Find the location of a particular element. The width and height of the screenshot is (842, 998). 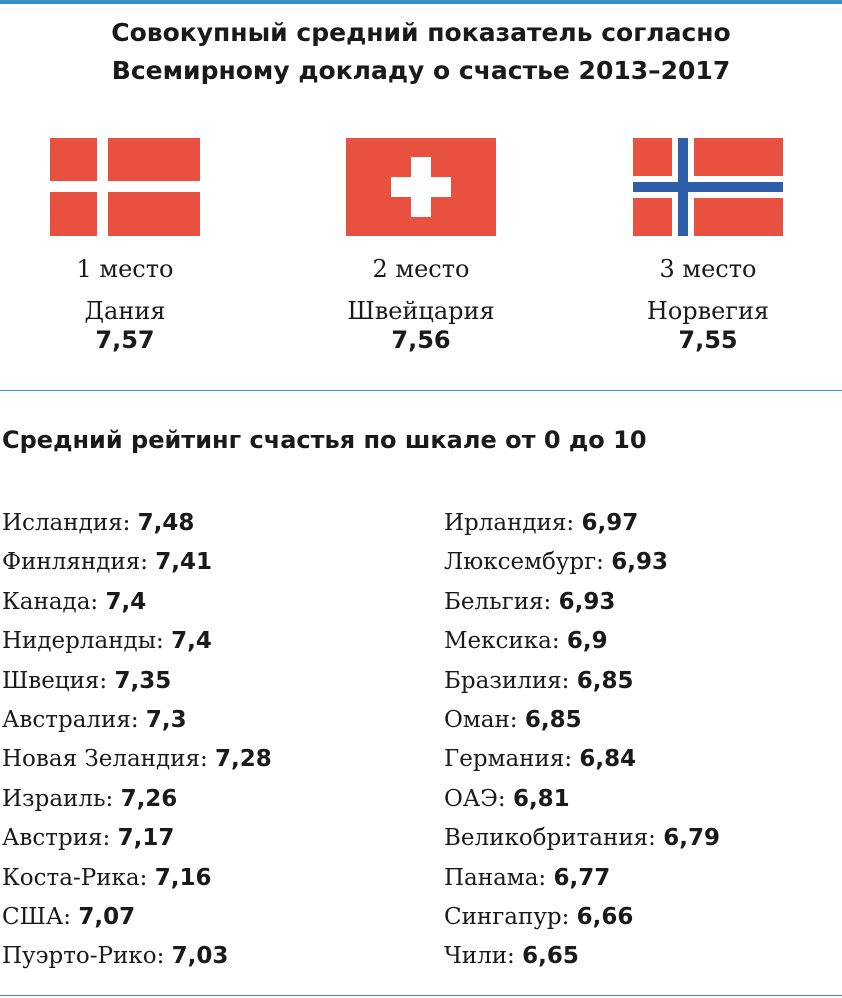

list-item: Пуэрто-Рико: 7,03 is located at coordinates (137, 956).